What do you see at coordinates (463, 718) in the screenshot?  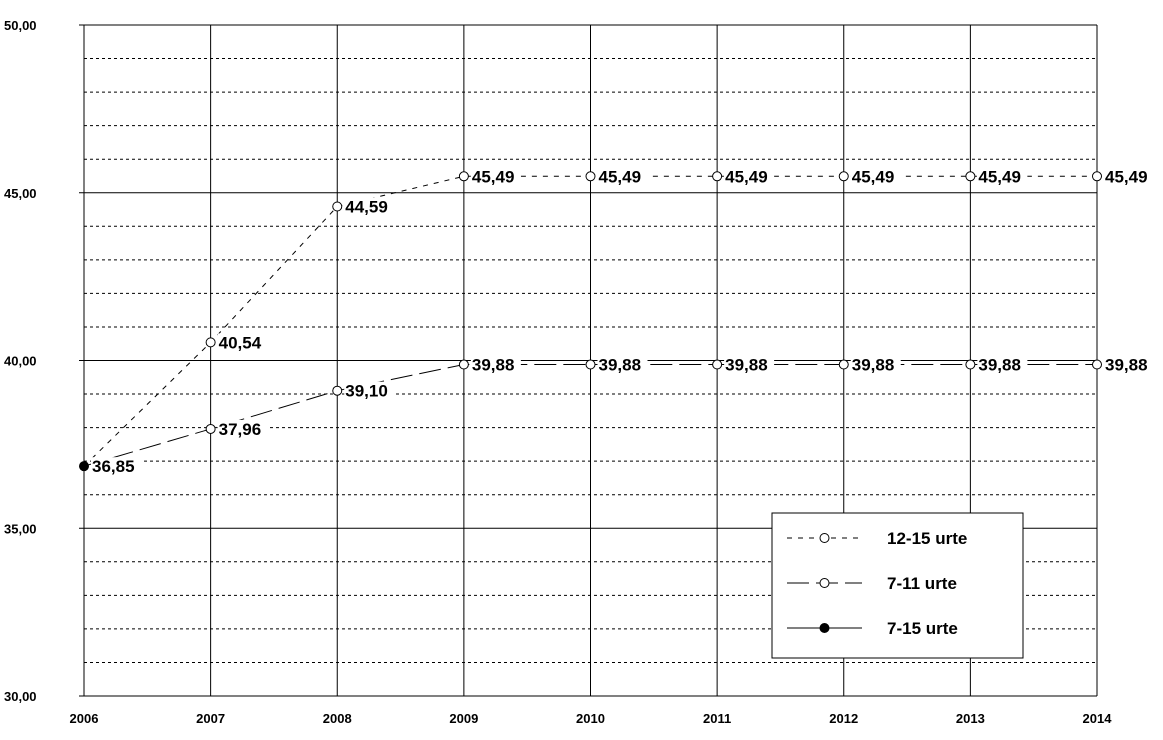 I see `x-tick-label: 2009` at bounding box center [463, 718].